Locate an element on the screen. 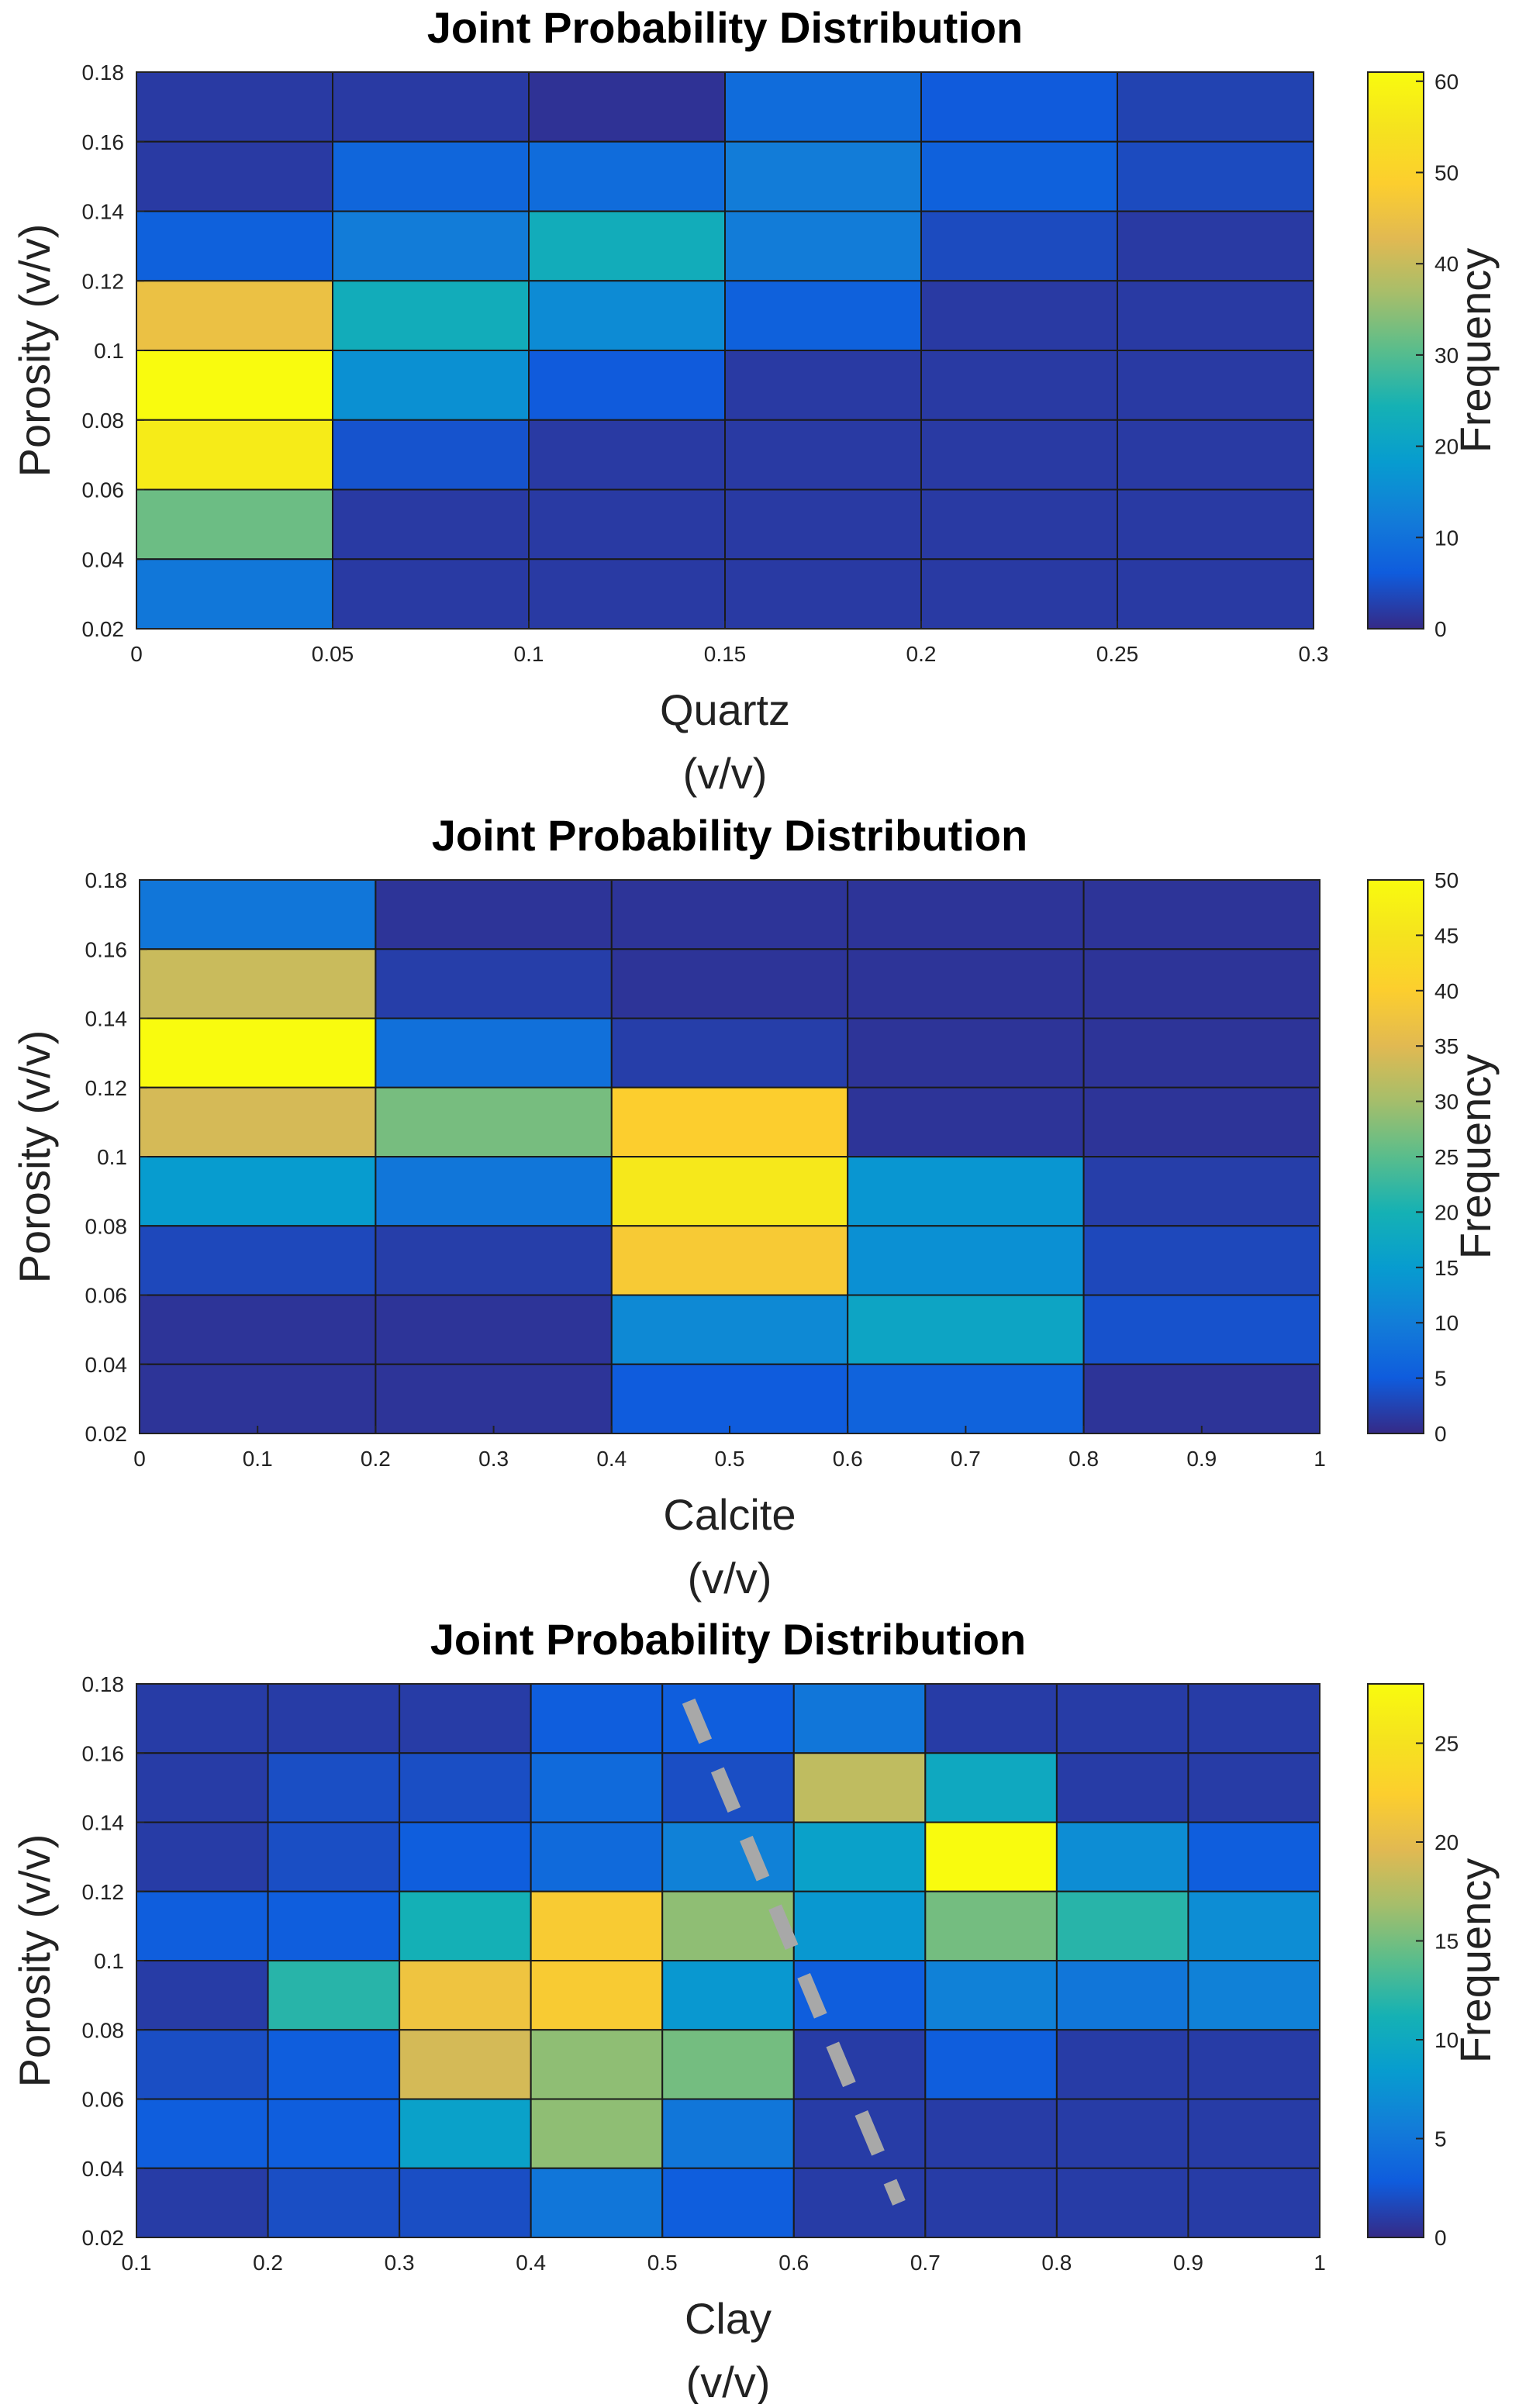 The width and height of the screenshot is (1519, 2408). x-tick-label: 0.6 is located at coordinates (848, 1459).